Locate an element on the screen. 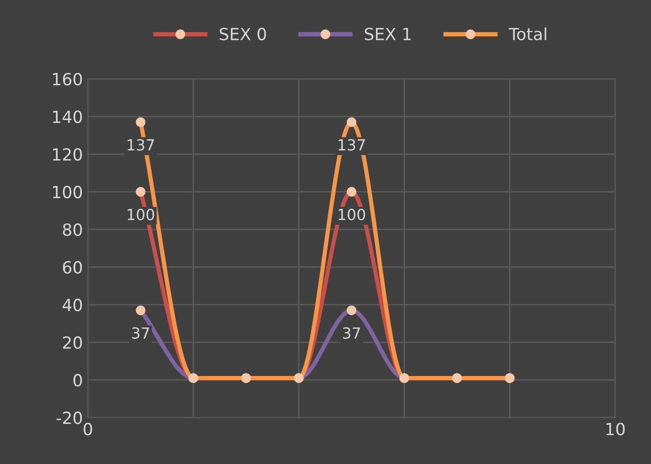  y-tick-label: -20 is located at coordinates (69, 418).